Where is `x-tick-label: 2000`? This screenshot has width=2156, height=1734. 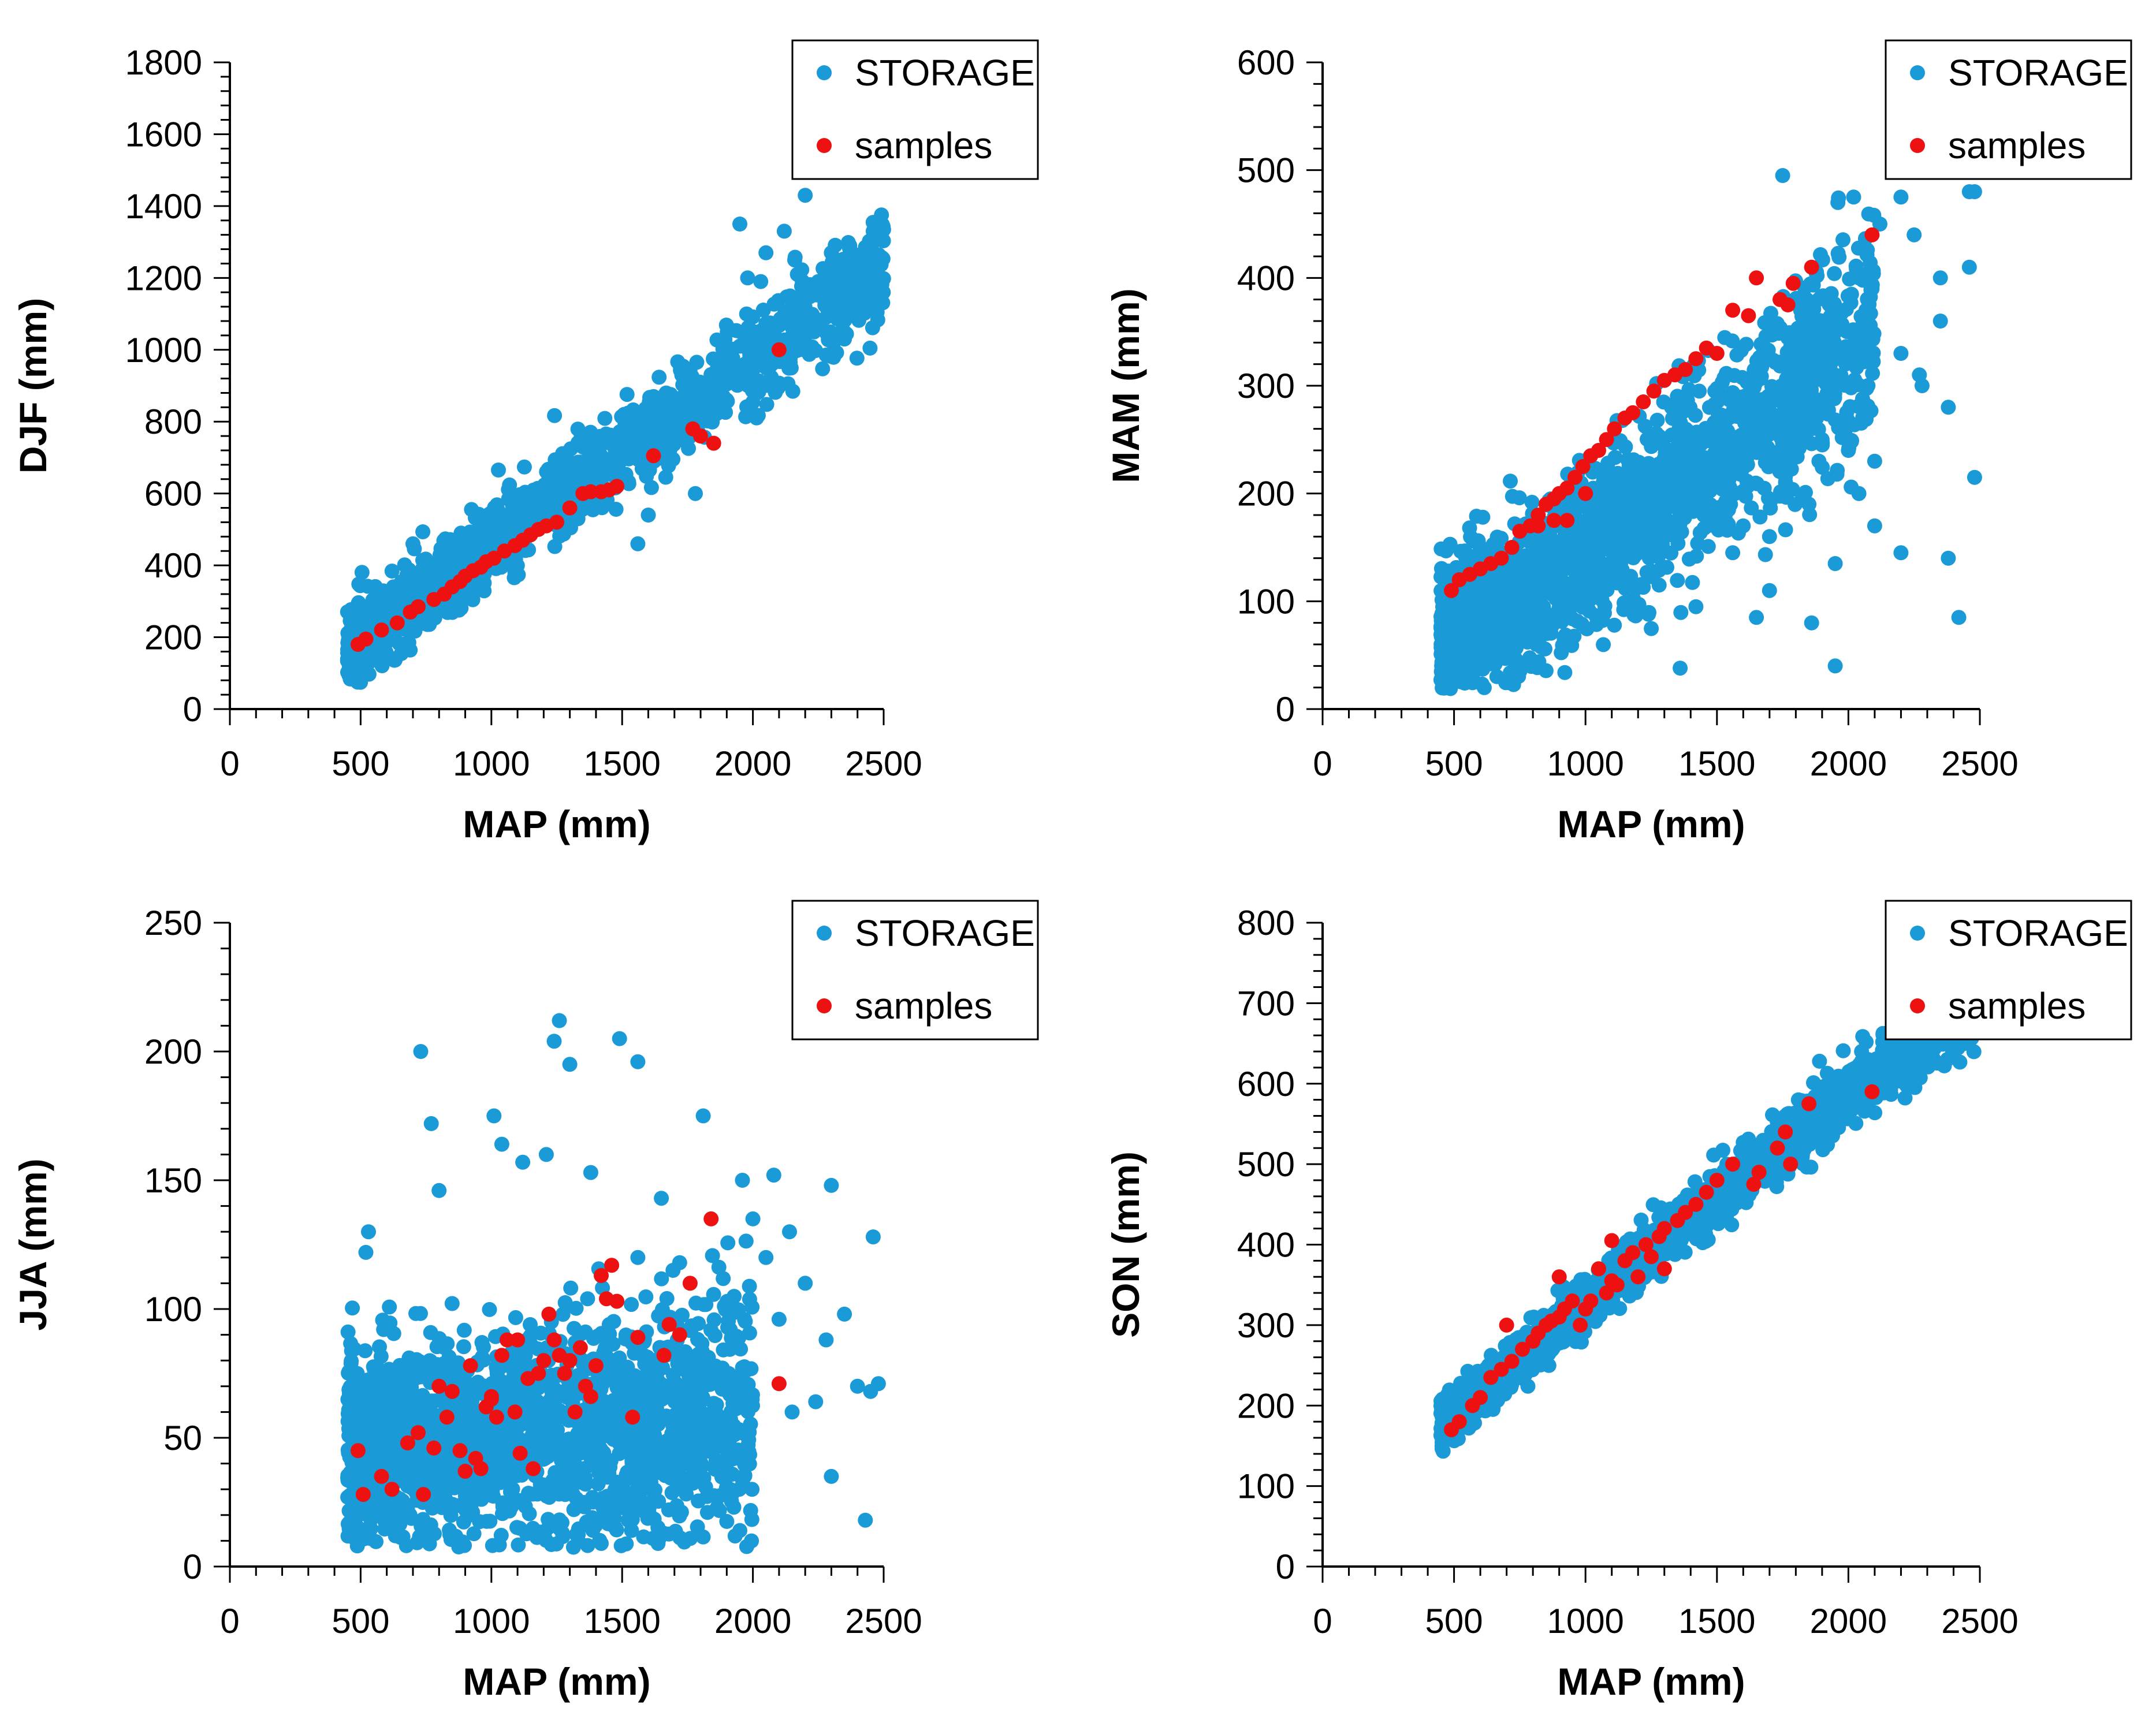
x-tick-label: 2000 is located at coordinates (752, 763).